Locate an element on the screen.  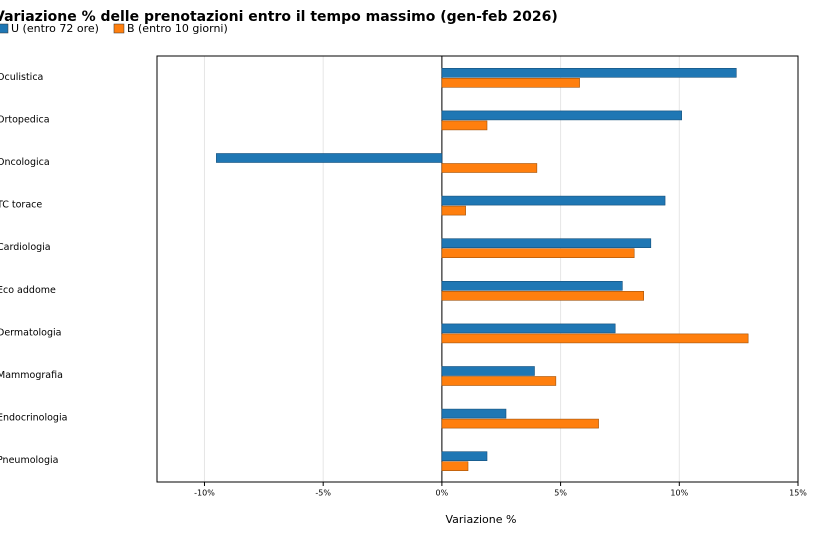
x-tick-label: -10% is located at coordinates (204, 493).